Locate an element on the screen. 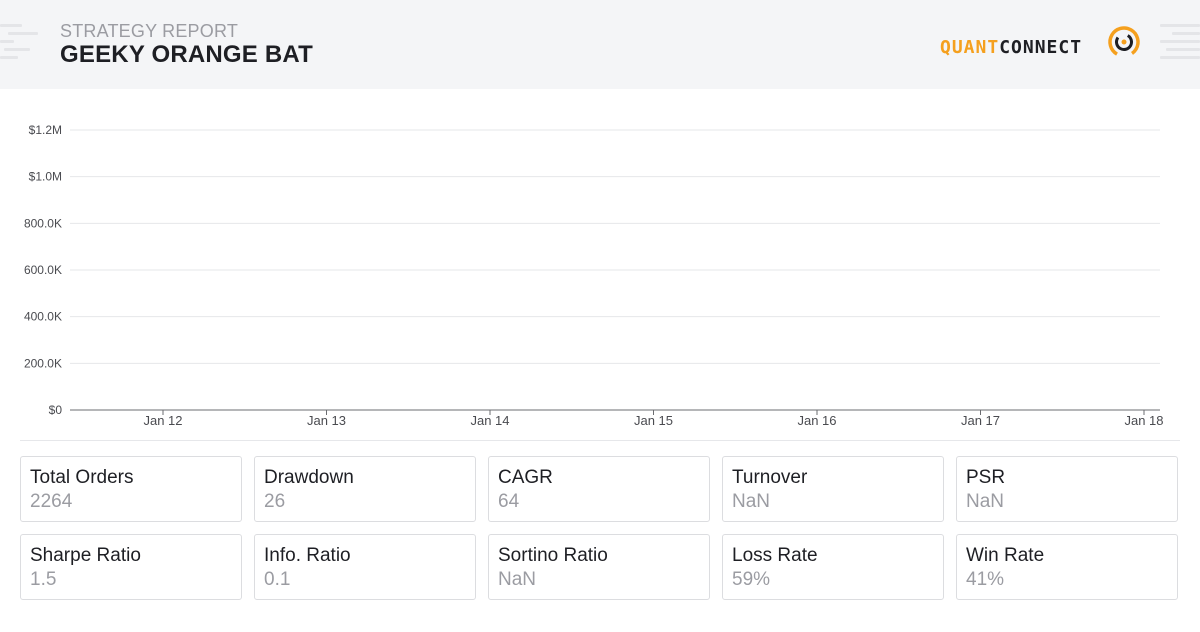 The height and width of the screenshot is (632, 1200). stat-card-loss-rate: Loss Rate 59% is located at coordinates (833, 567).